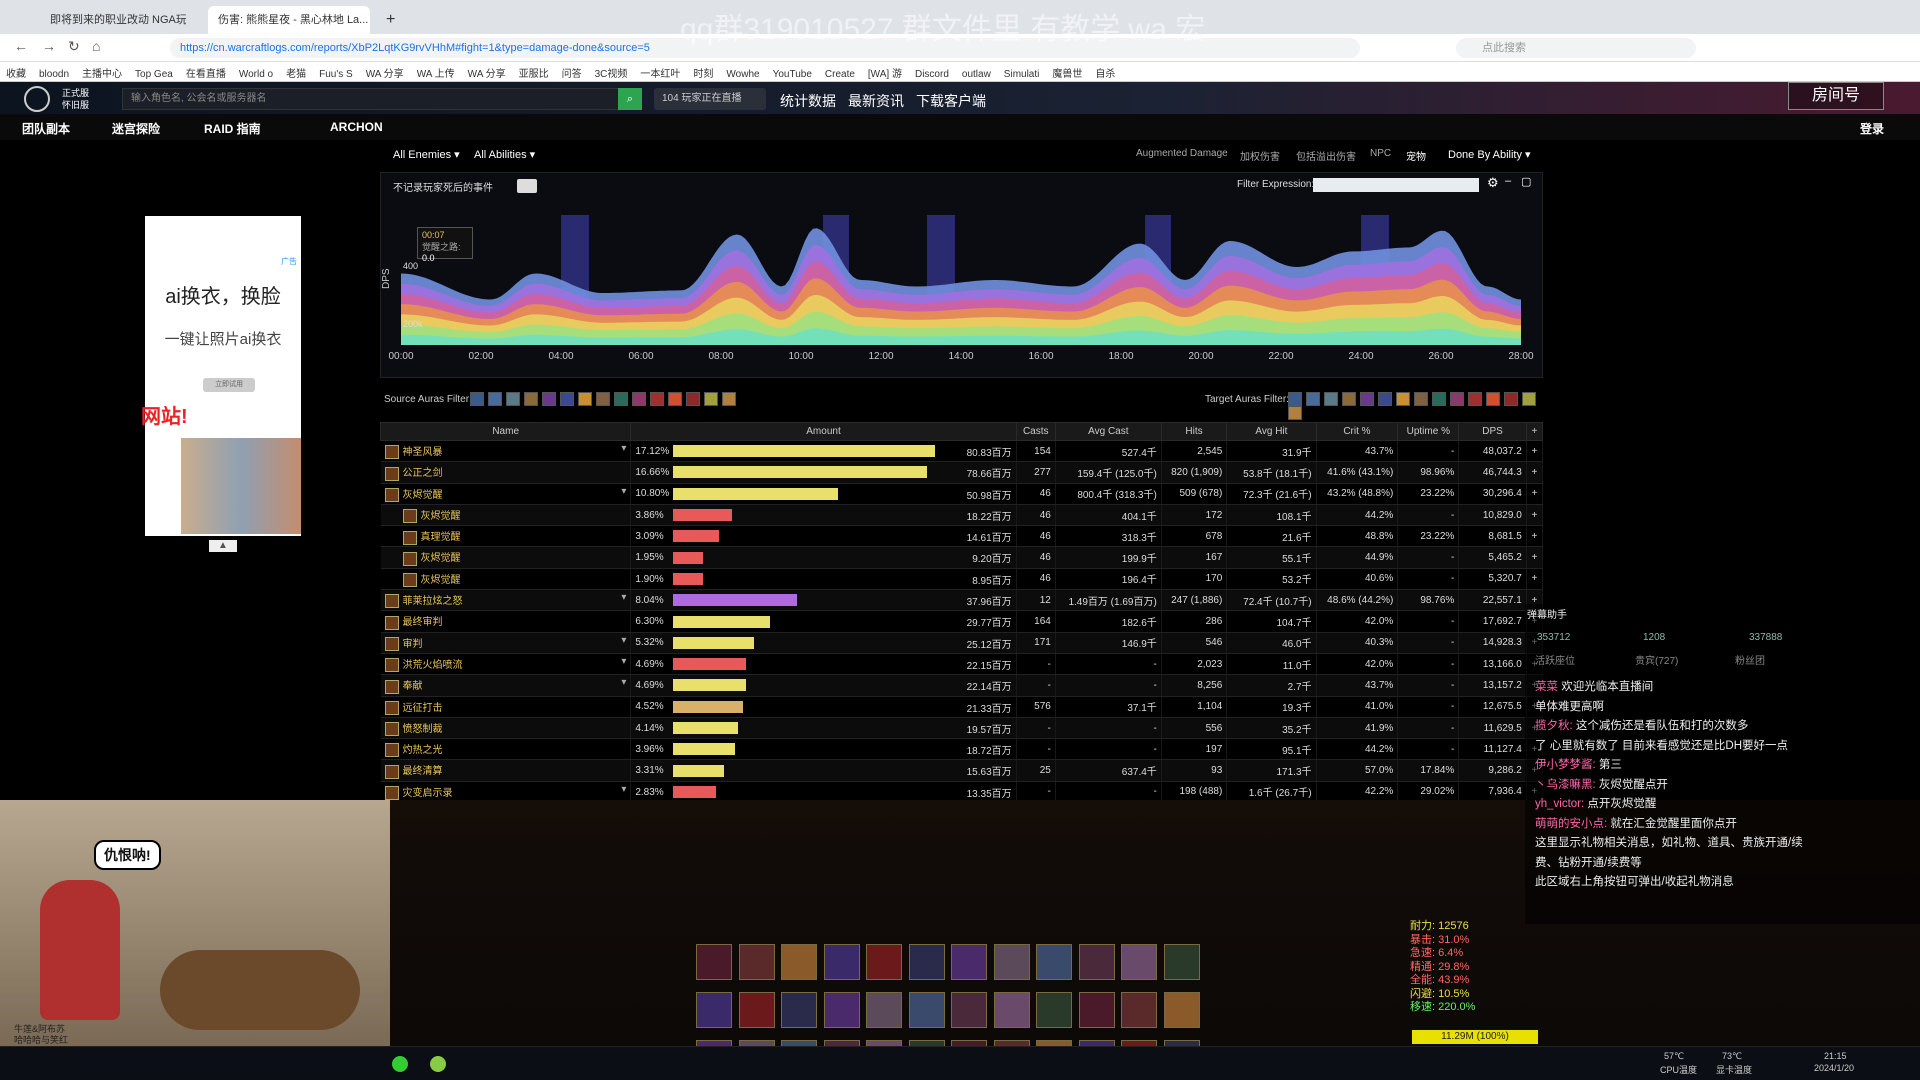 This screenshot has height=1080, width=1920. I want to click on chat-tab-vip: 贵宾(727), so click(1657, 661).